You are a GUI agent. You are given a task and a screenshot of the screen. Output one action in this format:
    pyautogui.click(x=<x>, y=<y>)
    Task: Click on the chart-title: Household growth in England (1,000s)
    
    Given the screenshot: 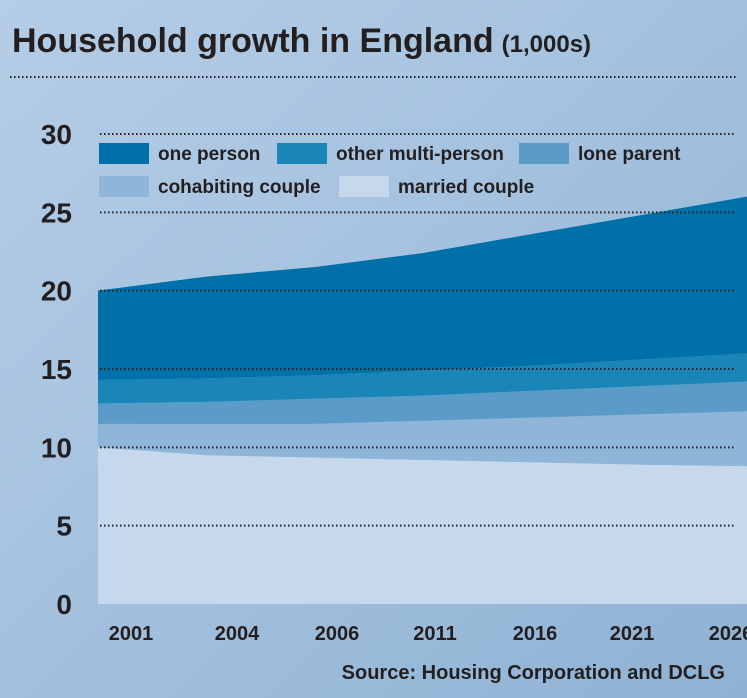 What is the action you would take?
    pyautogui.click(x=301, y=41)
    